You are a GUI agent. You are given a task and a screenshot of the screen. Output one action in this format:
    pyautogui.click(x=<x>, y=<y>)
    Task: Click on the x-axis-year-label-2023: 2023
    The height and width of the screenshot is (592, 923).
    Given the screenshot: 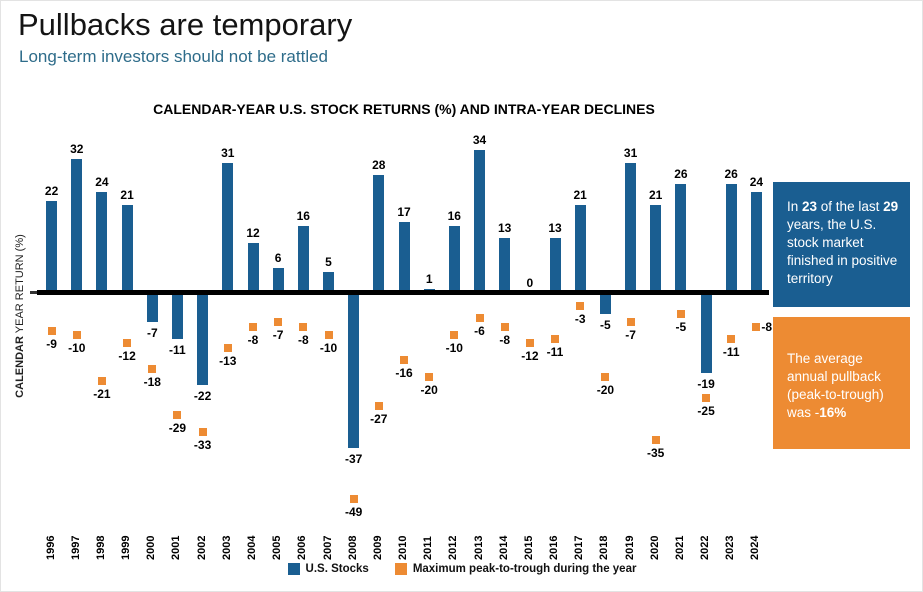 What is the action you would take?
    pyautogui.click(x=730, y=547)
    